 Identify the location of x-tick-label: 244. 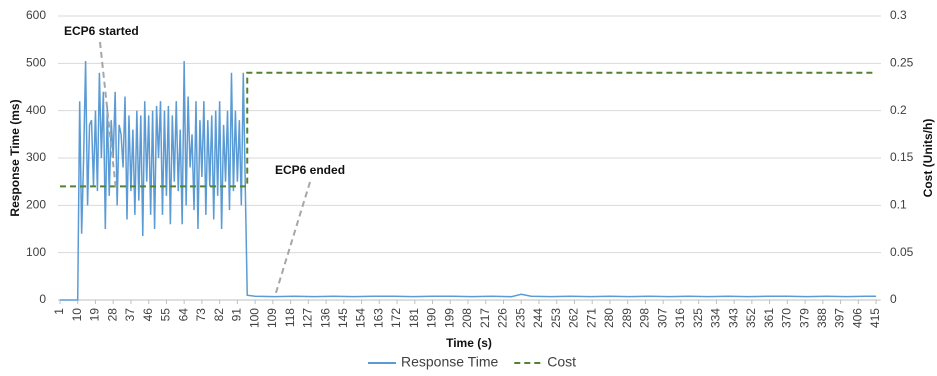
(538, 318).